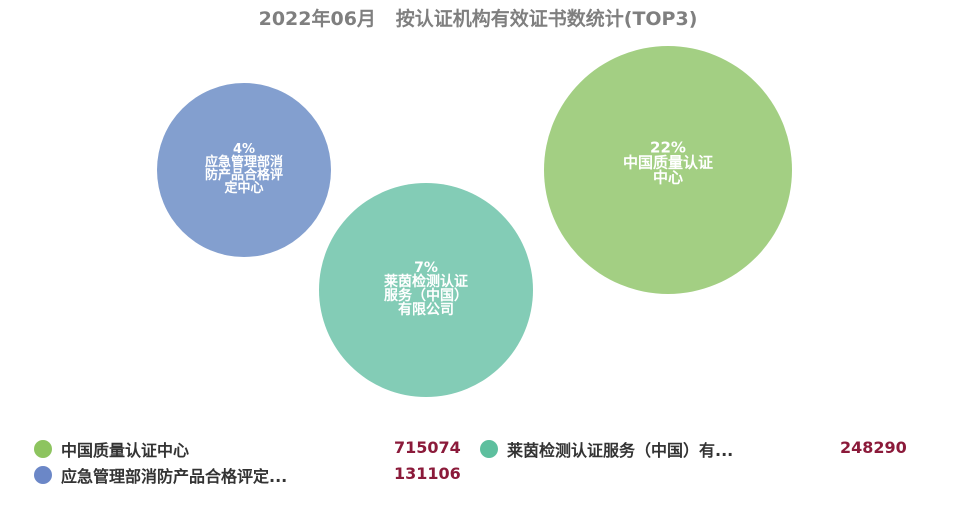 The height and width of the screenshot is (511, 956). Describe the element at coordinates (244, 175) in the screenshot. I see `bubble-label-fire-2: 防产品合格评` at that location.